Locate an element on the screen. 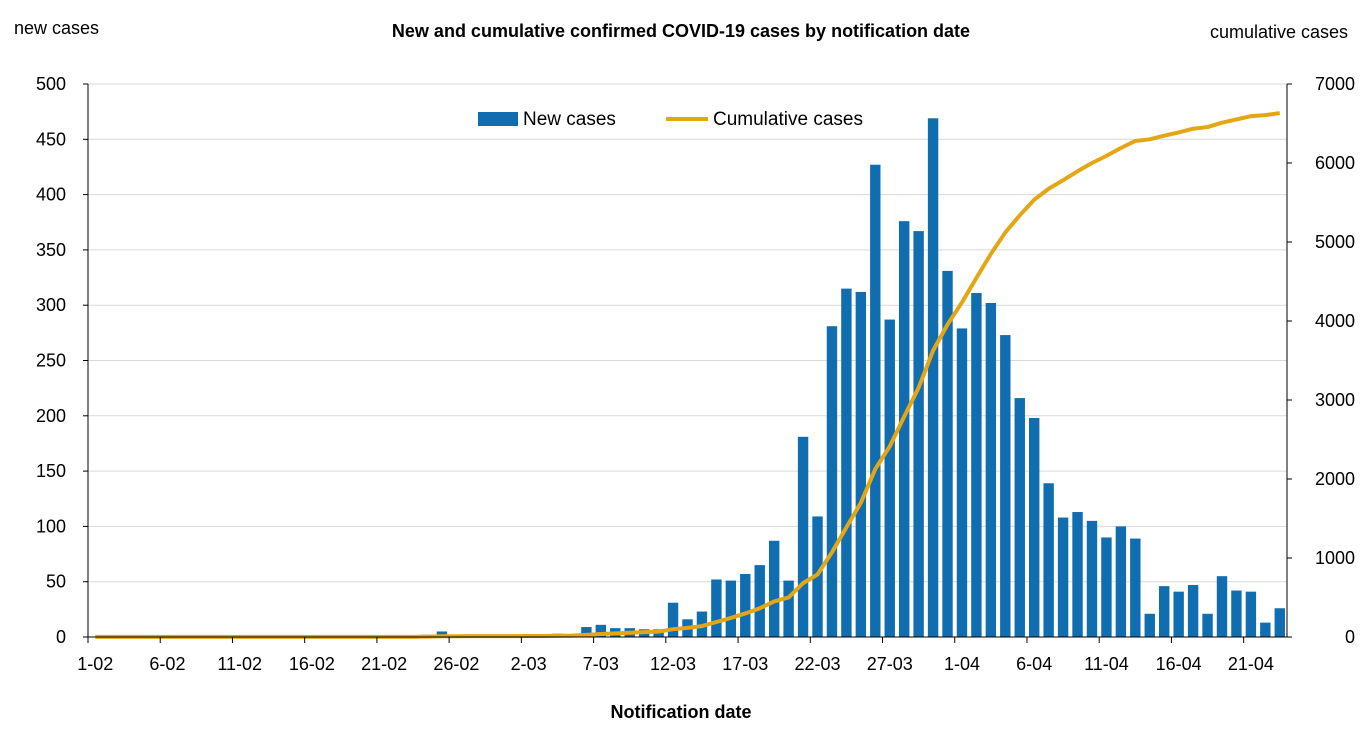  left-tick-label: 450 is located at coordinates (51, 139).